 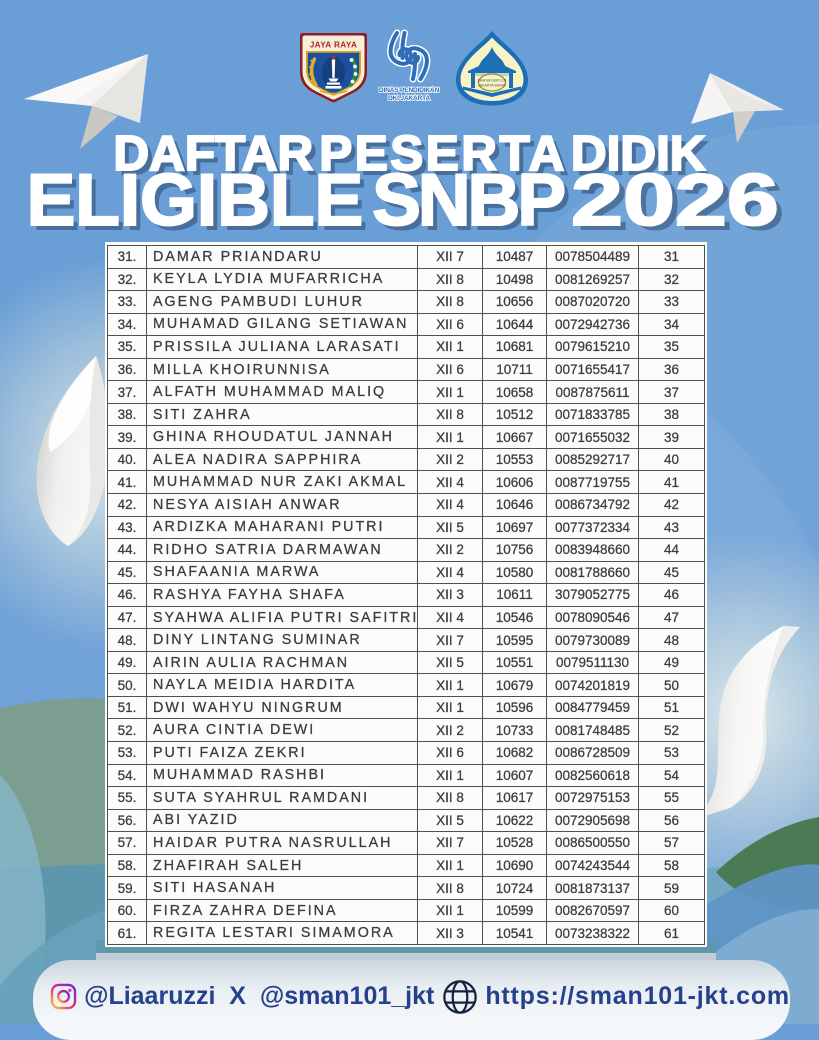 What do you see at coordinates (409, 90) in the screenshot?
I see `svg-text: DINAS PENDIDIKAN` at bounding box center [409, 90].